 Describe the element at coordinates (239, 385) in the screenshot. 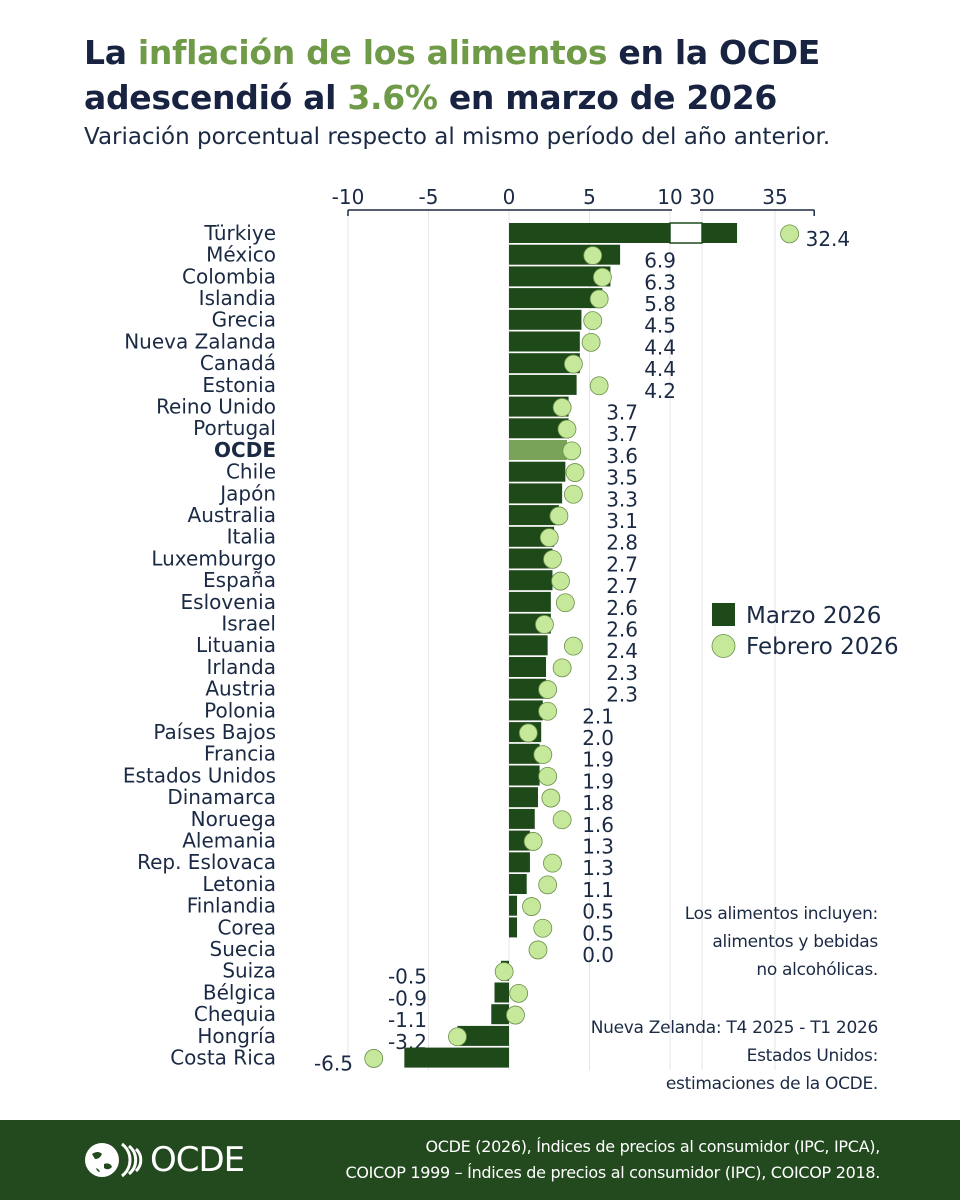

I see `category-label: Estonia` at that location.